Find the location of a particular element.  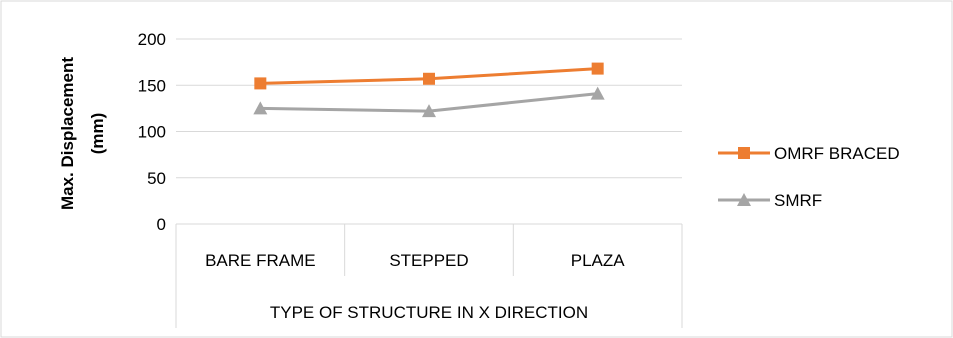

x-tick-label: STEPPED is located at coordinates (428, 260).